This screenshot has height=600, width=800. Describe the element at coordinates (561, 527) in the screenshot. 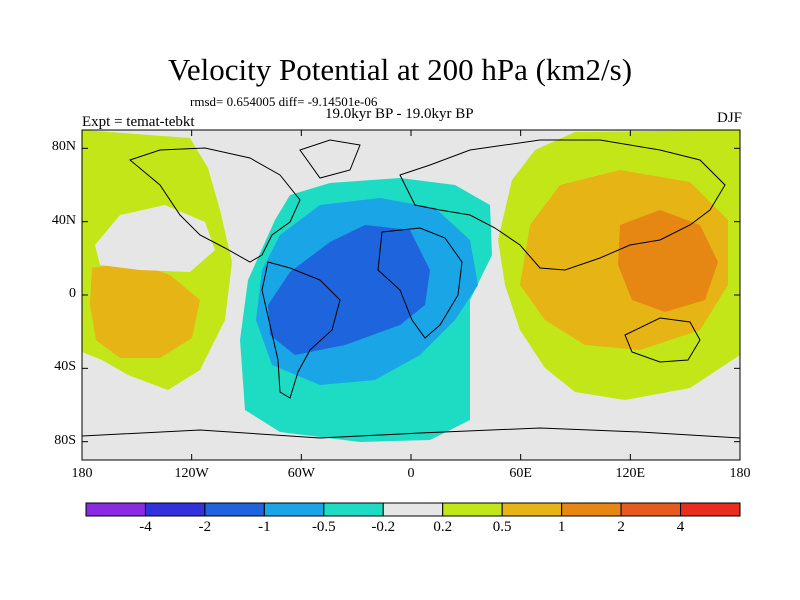

I see `colorbar-label: 1` at that location.